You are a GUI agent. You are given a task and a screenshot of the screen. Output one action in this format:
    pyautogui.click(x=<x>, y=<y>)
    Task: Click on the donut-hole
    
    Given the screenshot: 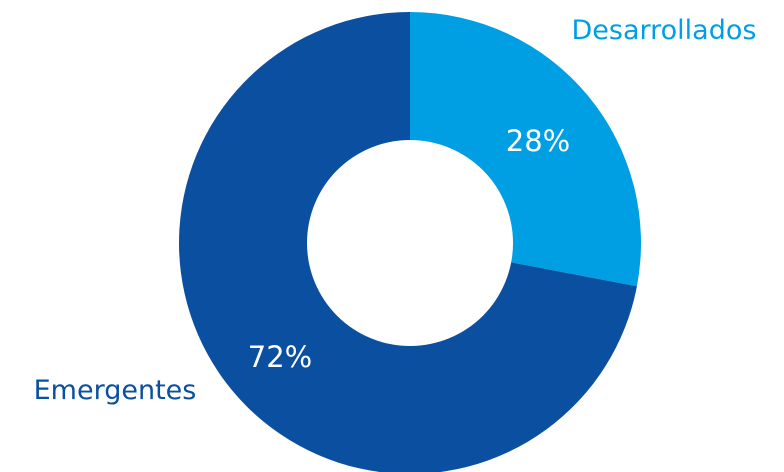 What is the action you would take?
    pyautogui.click(x=410, y=243)
    